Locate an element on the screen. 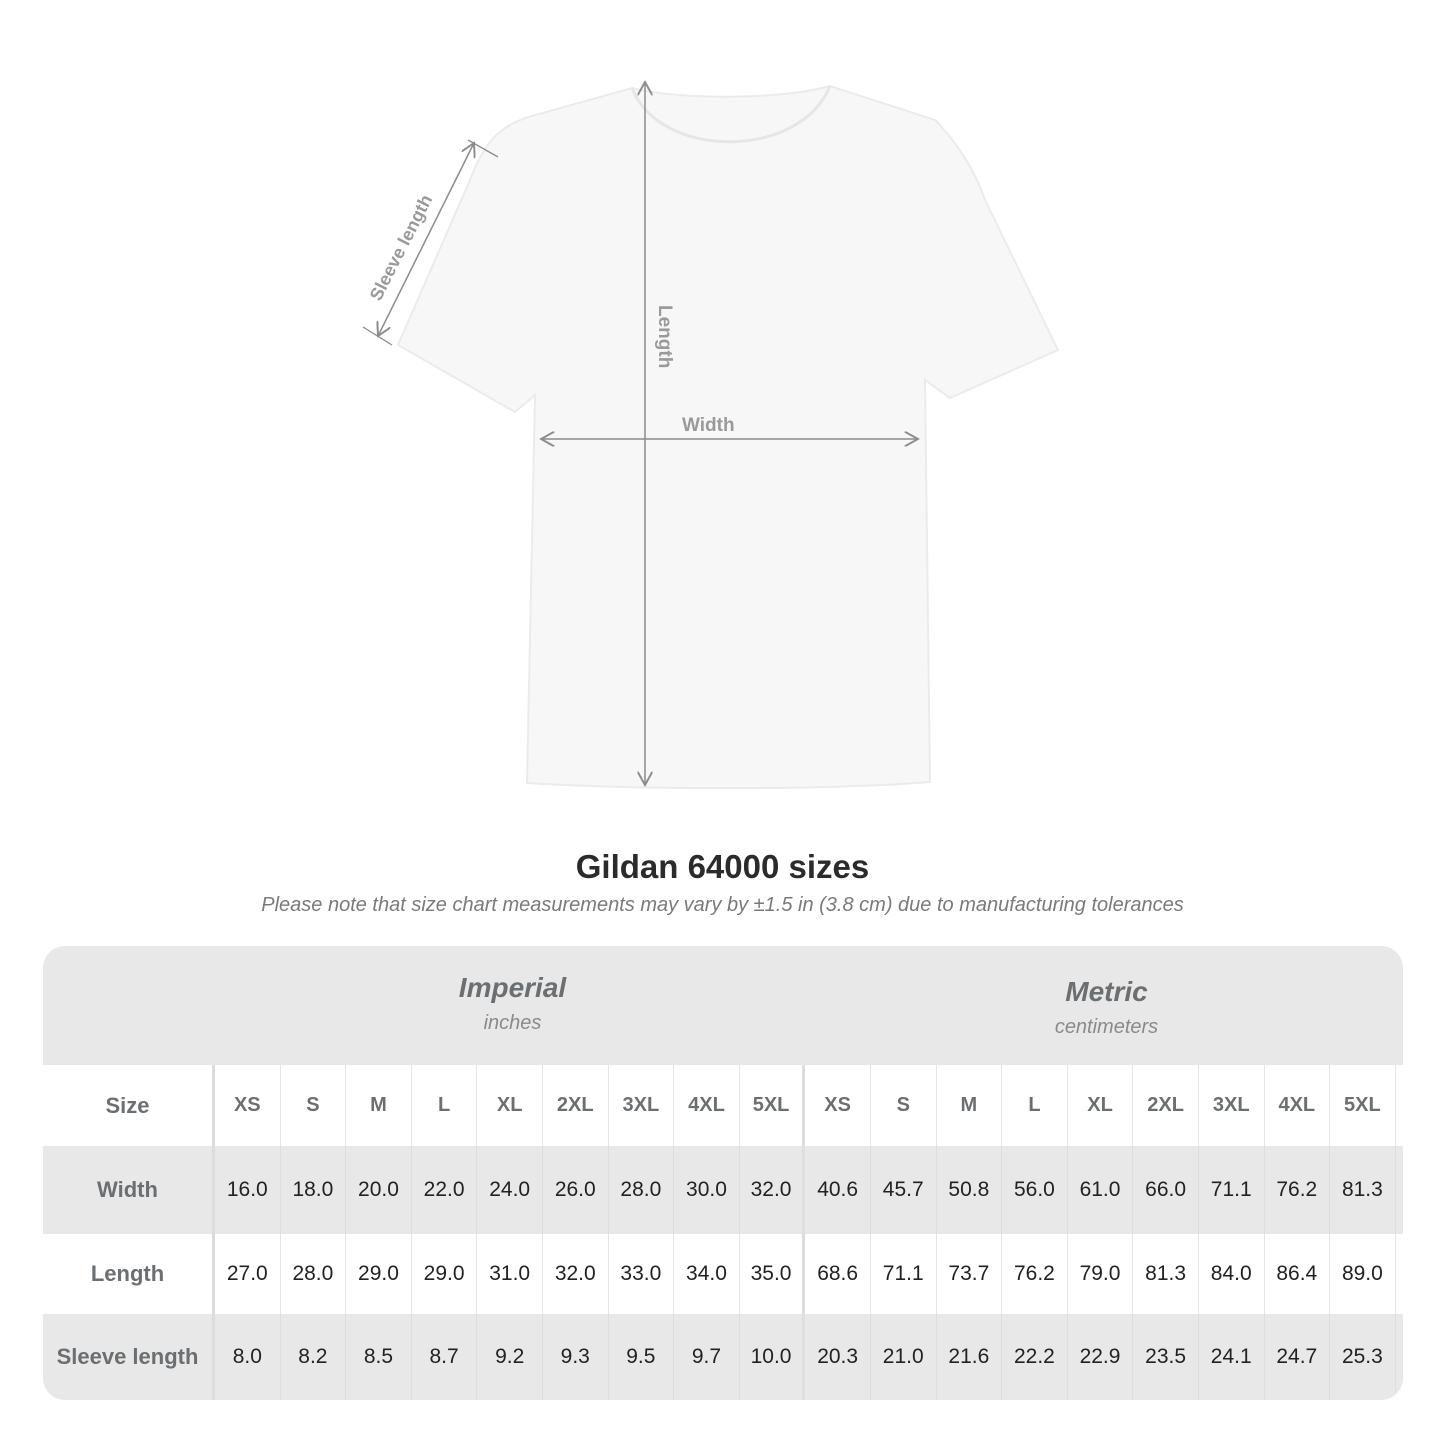  imperial-value-cell: 8.5 is located at coordinates (379, 1357).